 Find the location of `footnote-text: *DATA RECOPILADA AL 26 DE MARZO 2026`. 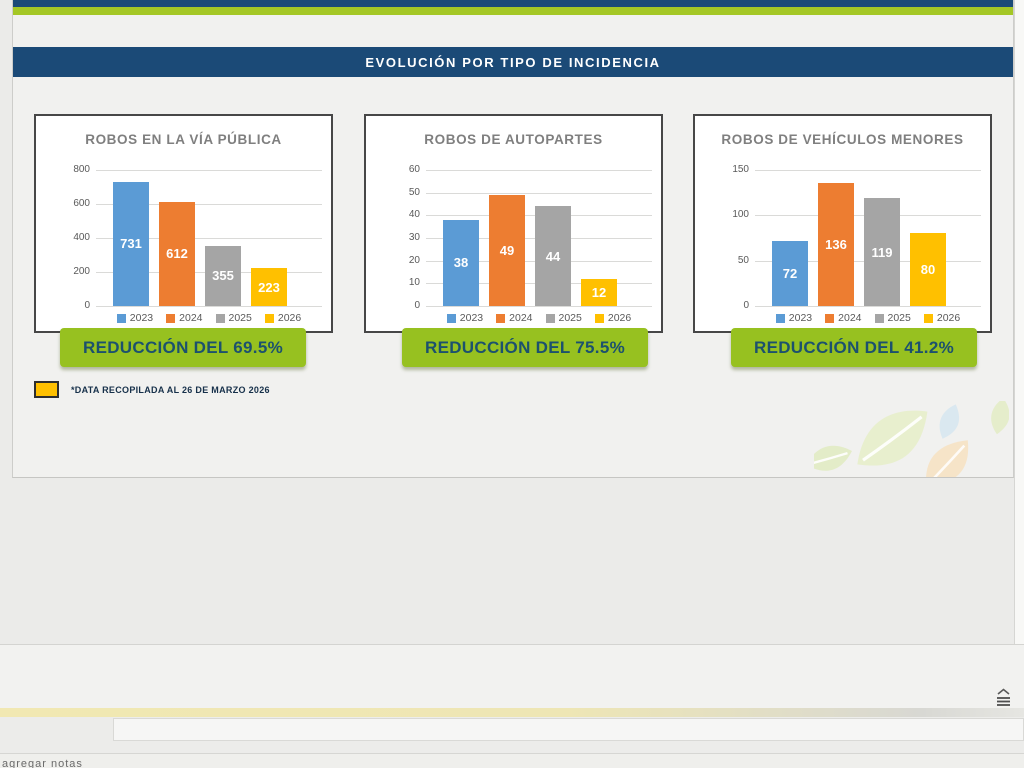

footnote-text: *DATA RECOPILADA AL 26 DE MARZO 2026 is located at coordinates (170, 389).